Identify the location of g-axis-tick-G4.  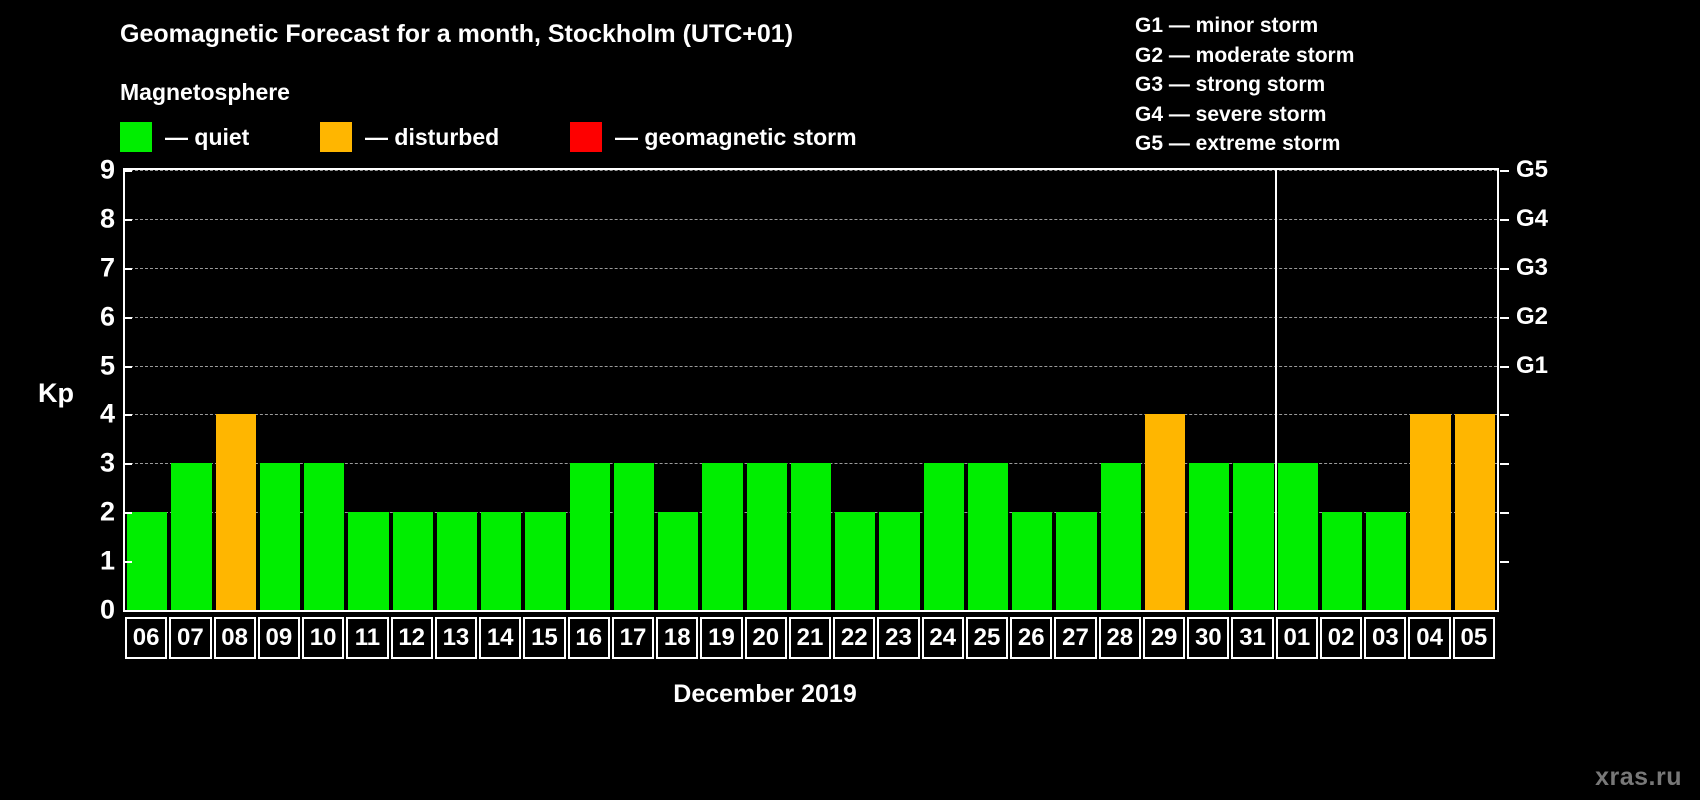
(1504, 219).